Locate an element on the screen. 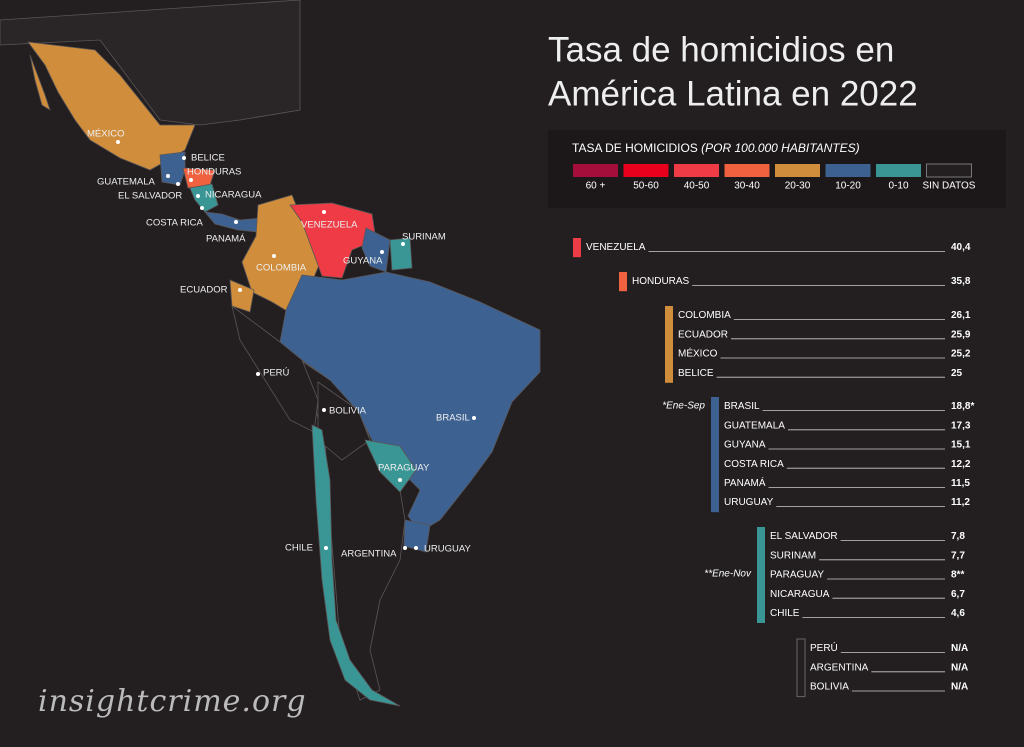  map-label: BRASIL is located at coordinates (453, 418).